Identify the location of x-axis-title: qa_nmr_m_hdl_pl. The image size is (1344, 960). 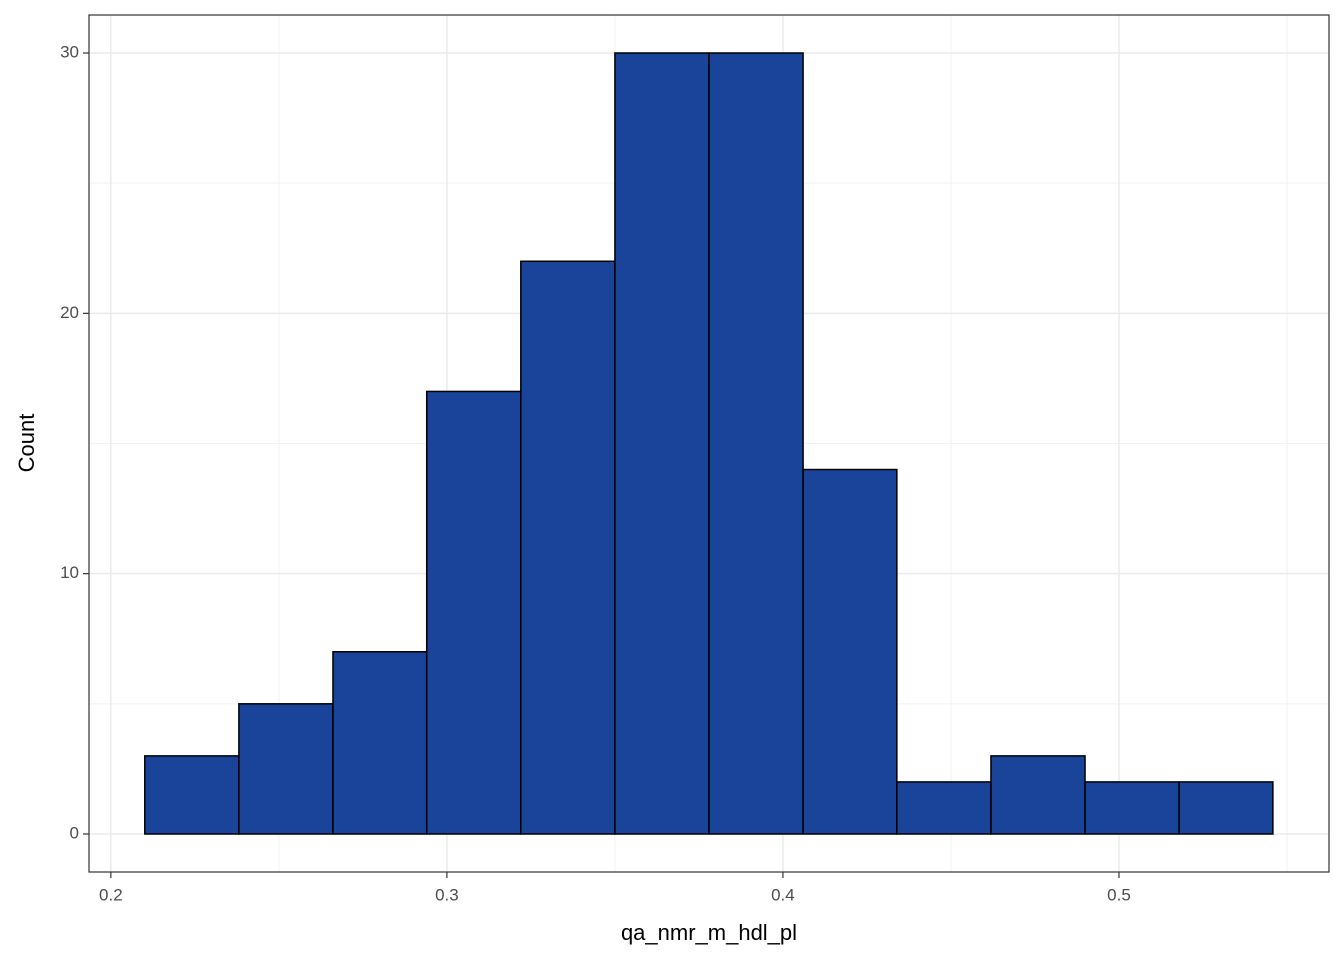
(709, 932).